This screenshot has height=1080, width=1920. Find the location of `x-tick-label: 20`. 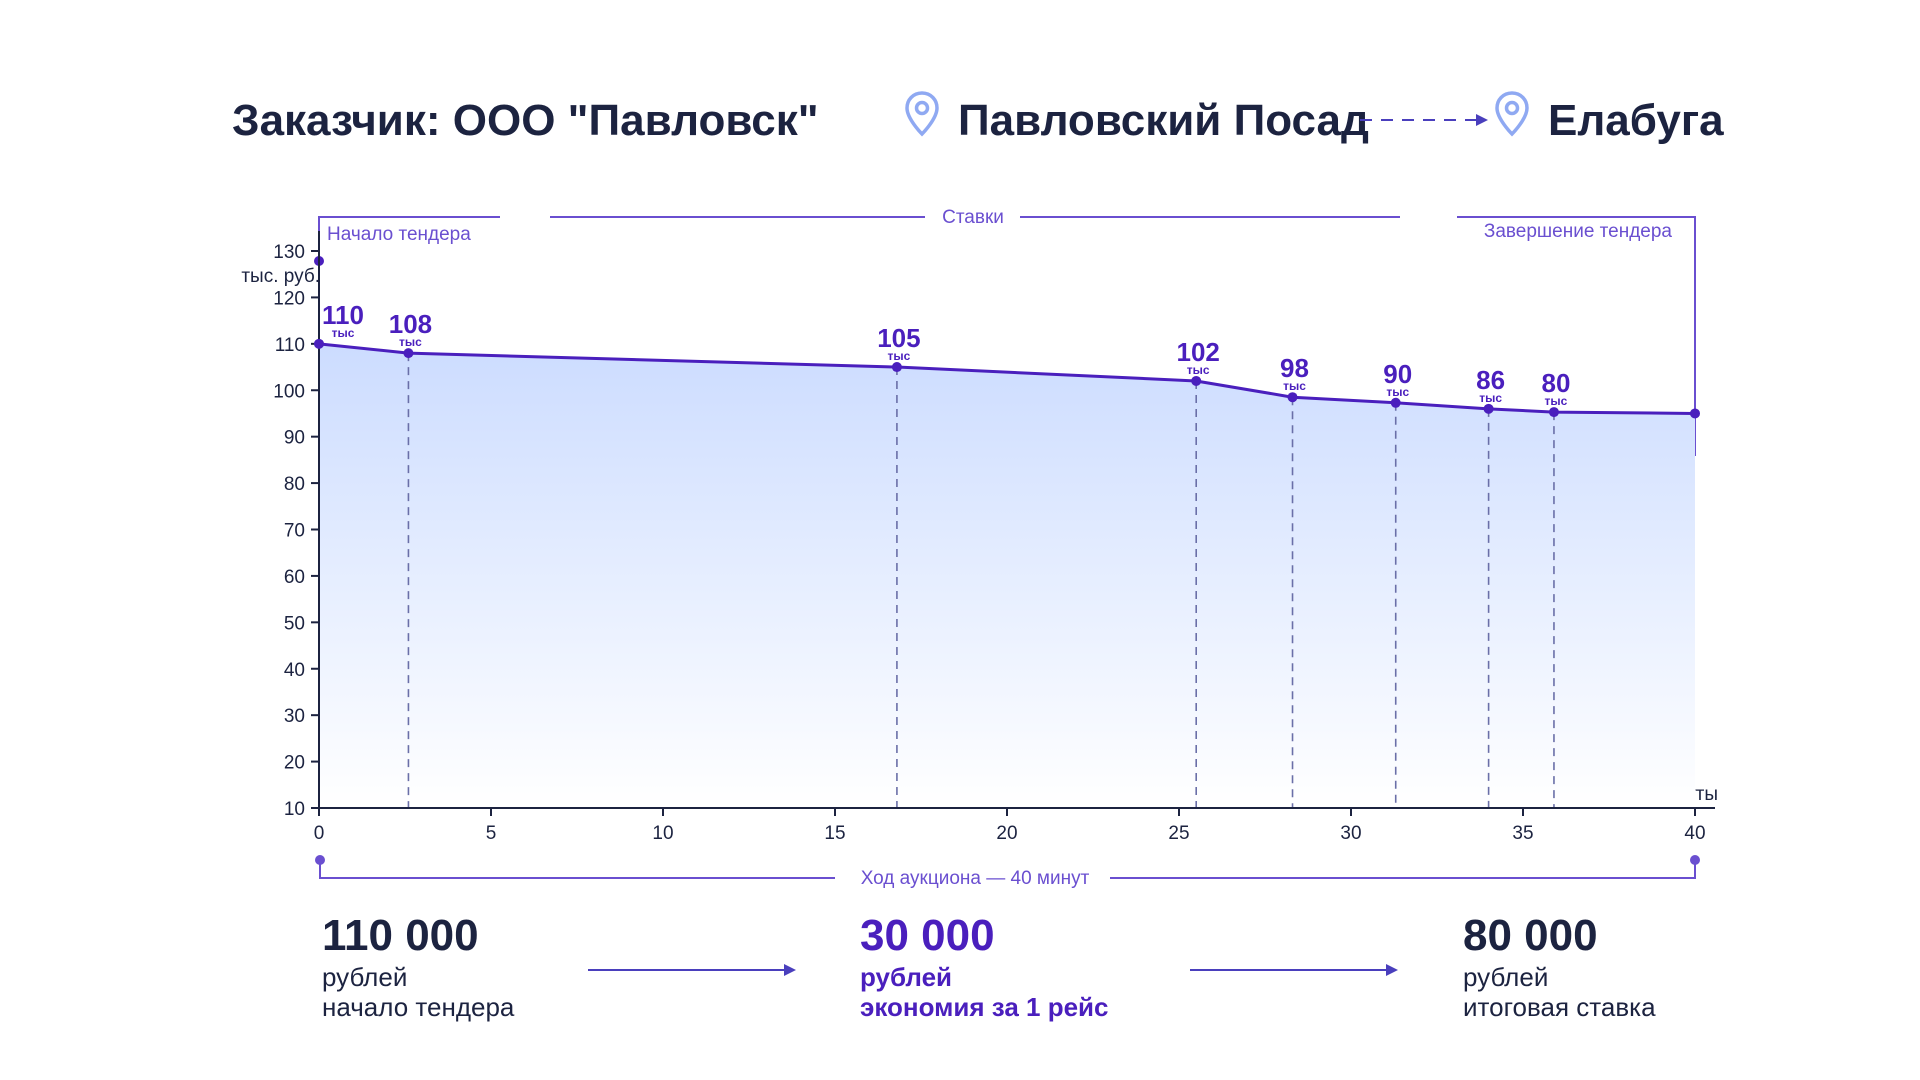

x-tick-label: 20 is located at coordinates (1006, 833).